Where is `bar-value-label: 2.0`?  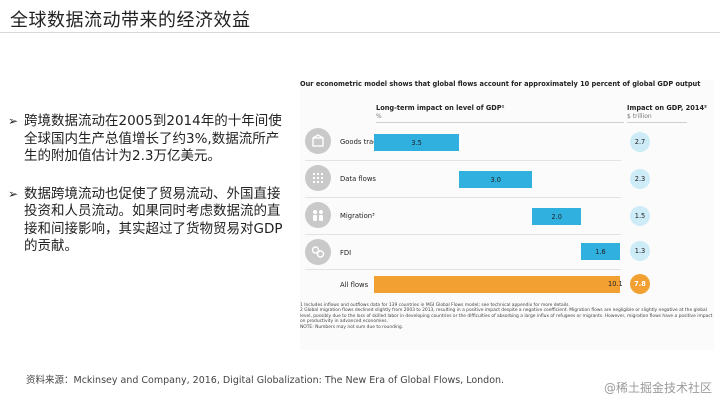 bar-value-label: 2.0 is located at coordinates (556, 216).